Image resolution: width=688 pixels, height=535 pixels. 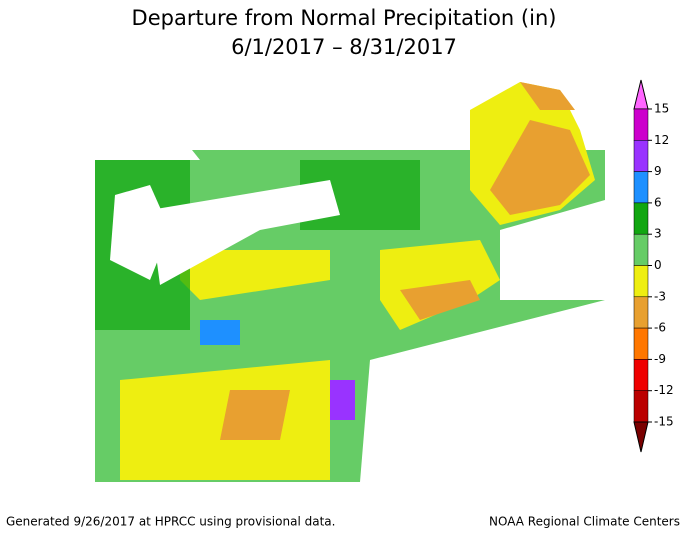 What do you see at coordinates (255, 275) in the screenshot?
I see `pa-yellow` at bounding box center [255, 275].